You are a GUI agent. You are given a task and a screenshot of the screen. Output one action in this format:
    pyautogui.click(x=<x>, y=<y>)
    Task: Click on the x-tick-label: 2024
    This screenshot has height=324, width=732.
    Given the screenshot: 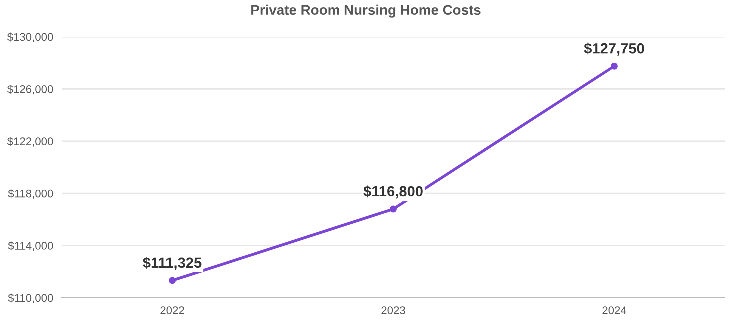 What is the action you would take?
    pyautogui.click(x=614, y=310)
    